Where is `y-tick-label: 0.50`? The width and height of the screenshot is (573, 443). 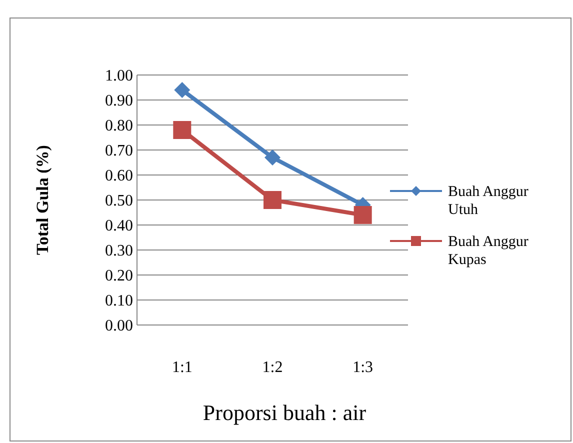 y-tick-label: 0.50 is located at coordinates (119, 201).